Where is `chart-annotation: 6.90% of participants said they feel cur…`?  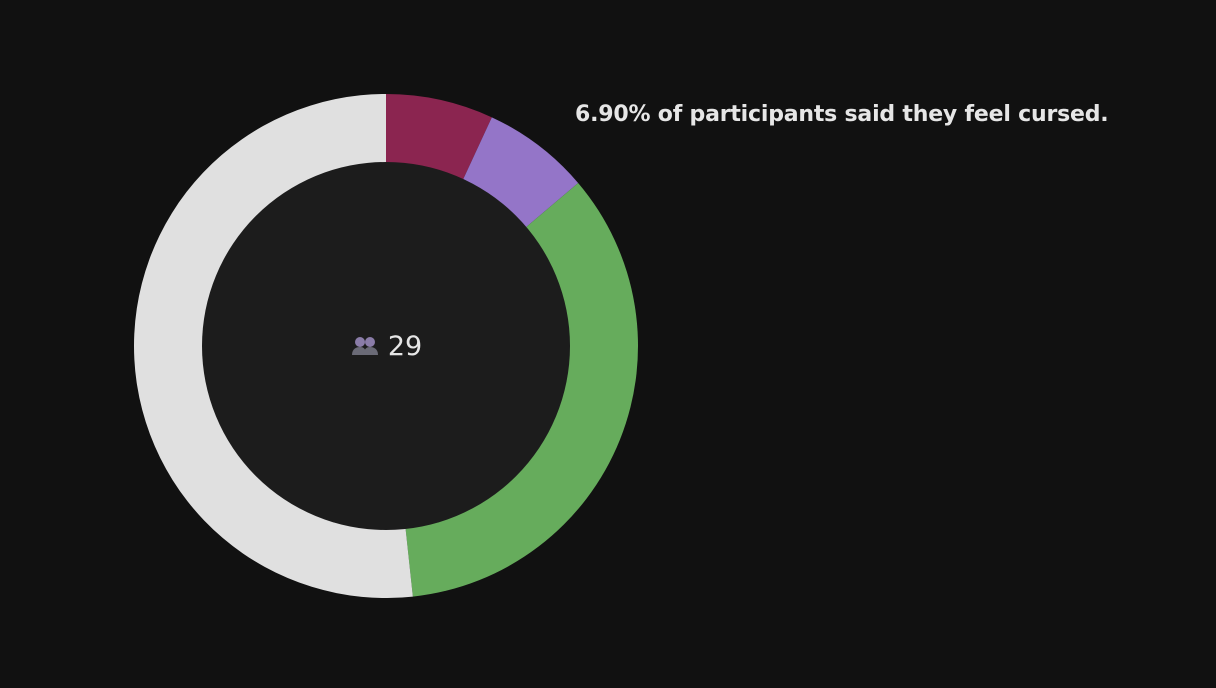 chart-annotation: 6.90% of participants said they feel cur… is located at coordinates (842, 114).